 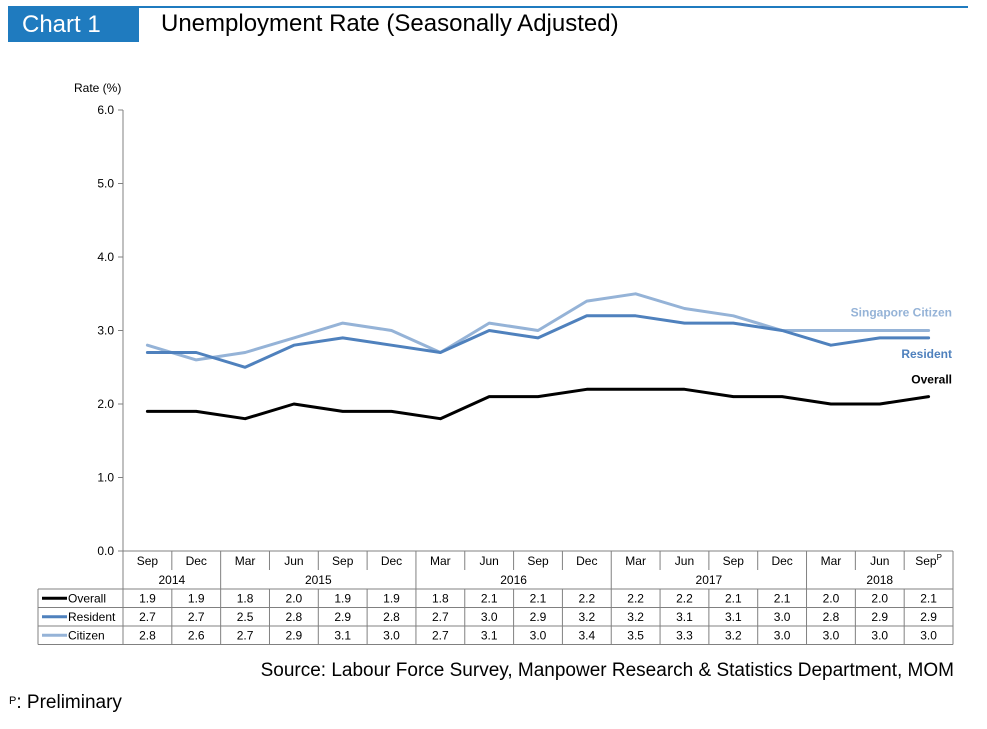 I want to click on y-tick-label: 2.0, so click(x=105, y=404).